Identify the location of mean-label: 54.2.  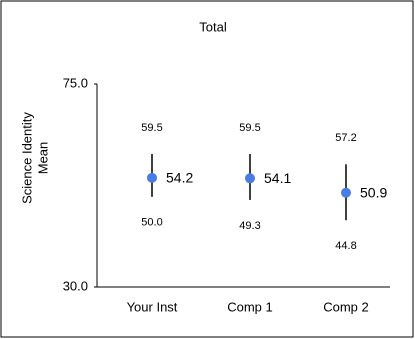
(179, 178).